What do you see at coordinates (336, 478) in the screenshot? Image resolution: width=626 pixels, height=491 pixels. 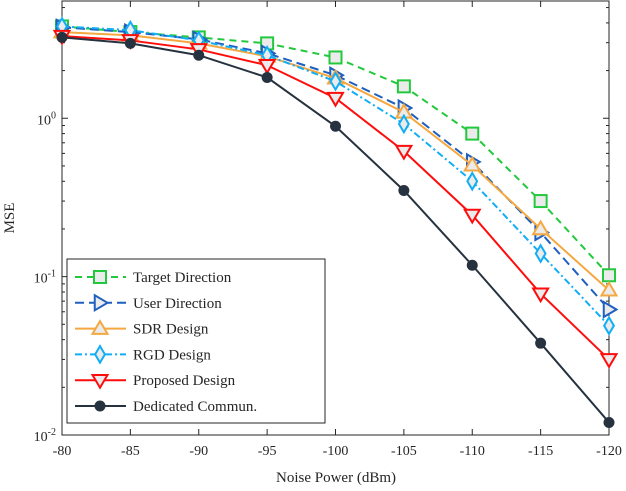 I see `x-axis-label: Noise Power (dBm)` at bounding box center [336, 478].